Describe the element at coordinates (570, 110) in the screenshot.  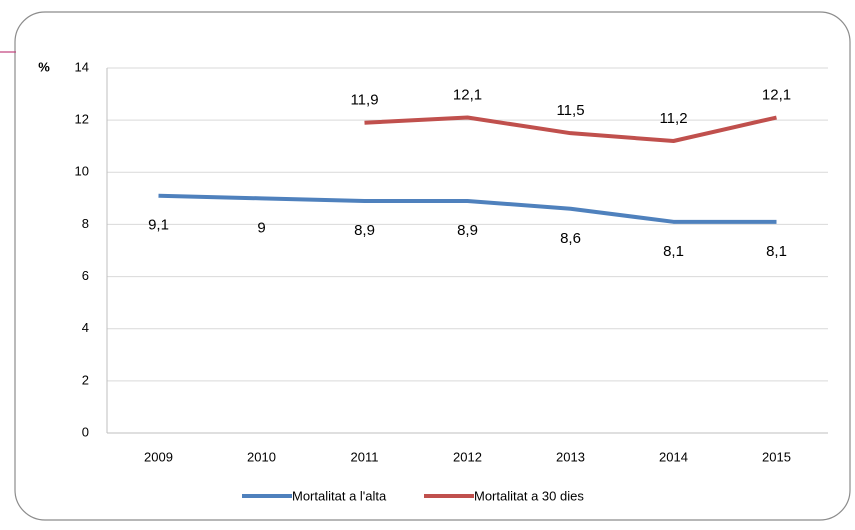
I see `data-label: 11,5` at that location.